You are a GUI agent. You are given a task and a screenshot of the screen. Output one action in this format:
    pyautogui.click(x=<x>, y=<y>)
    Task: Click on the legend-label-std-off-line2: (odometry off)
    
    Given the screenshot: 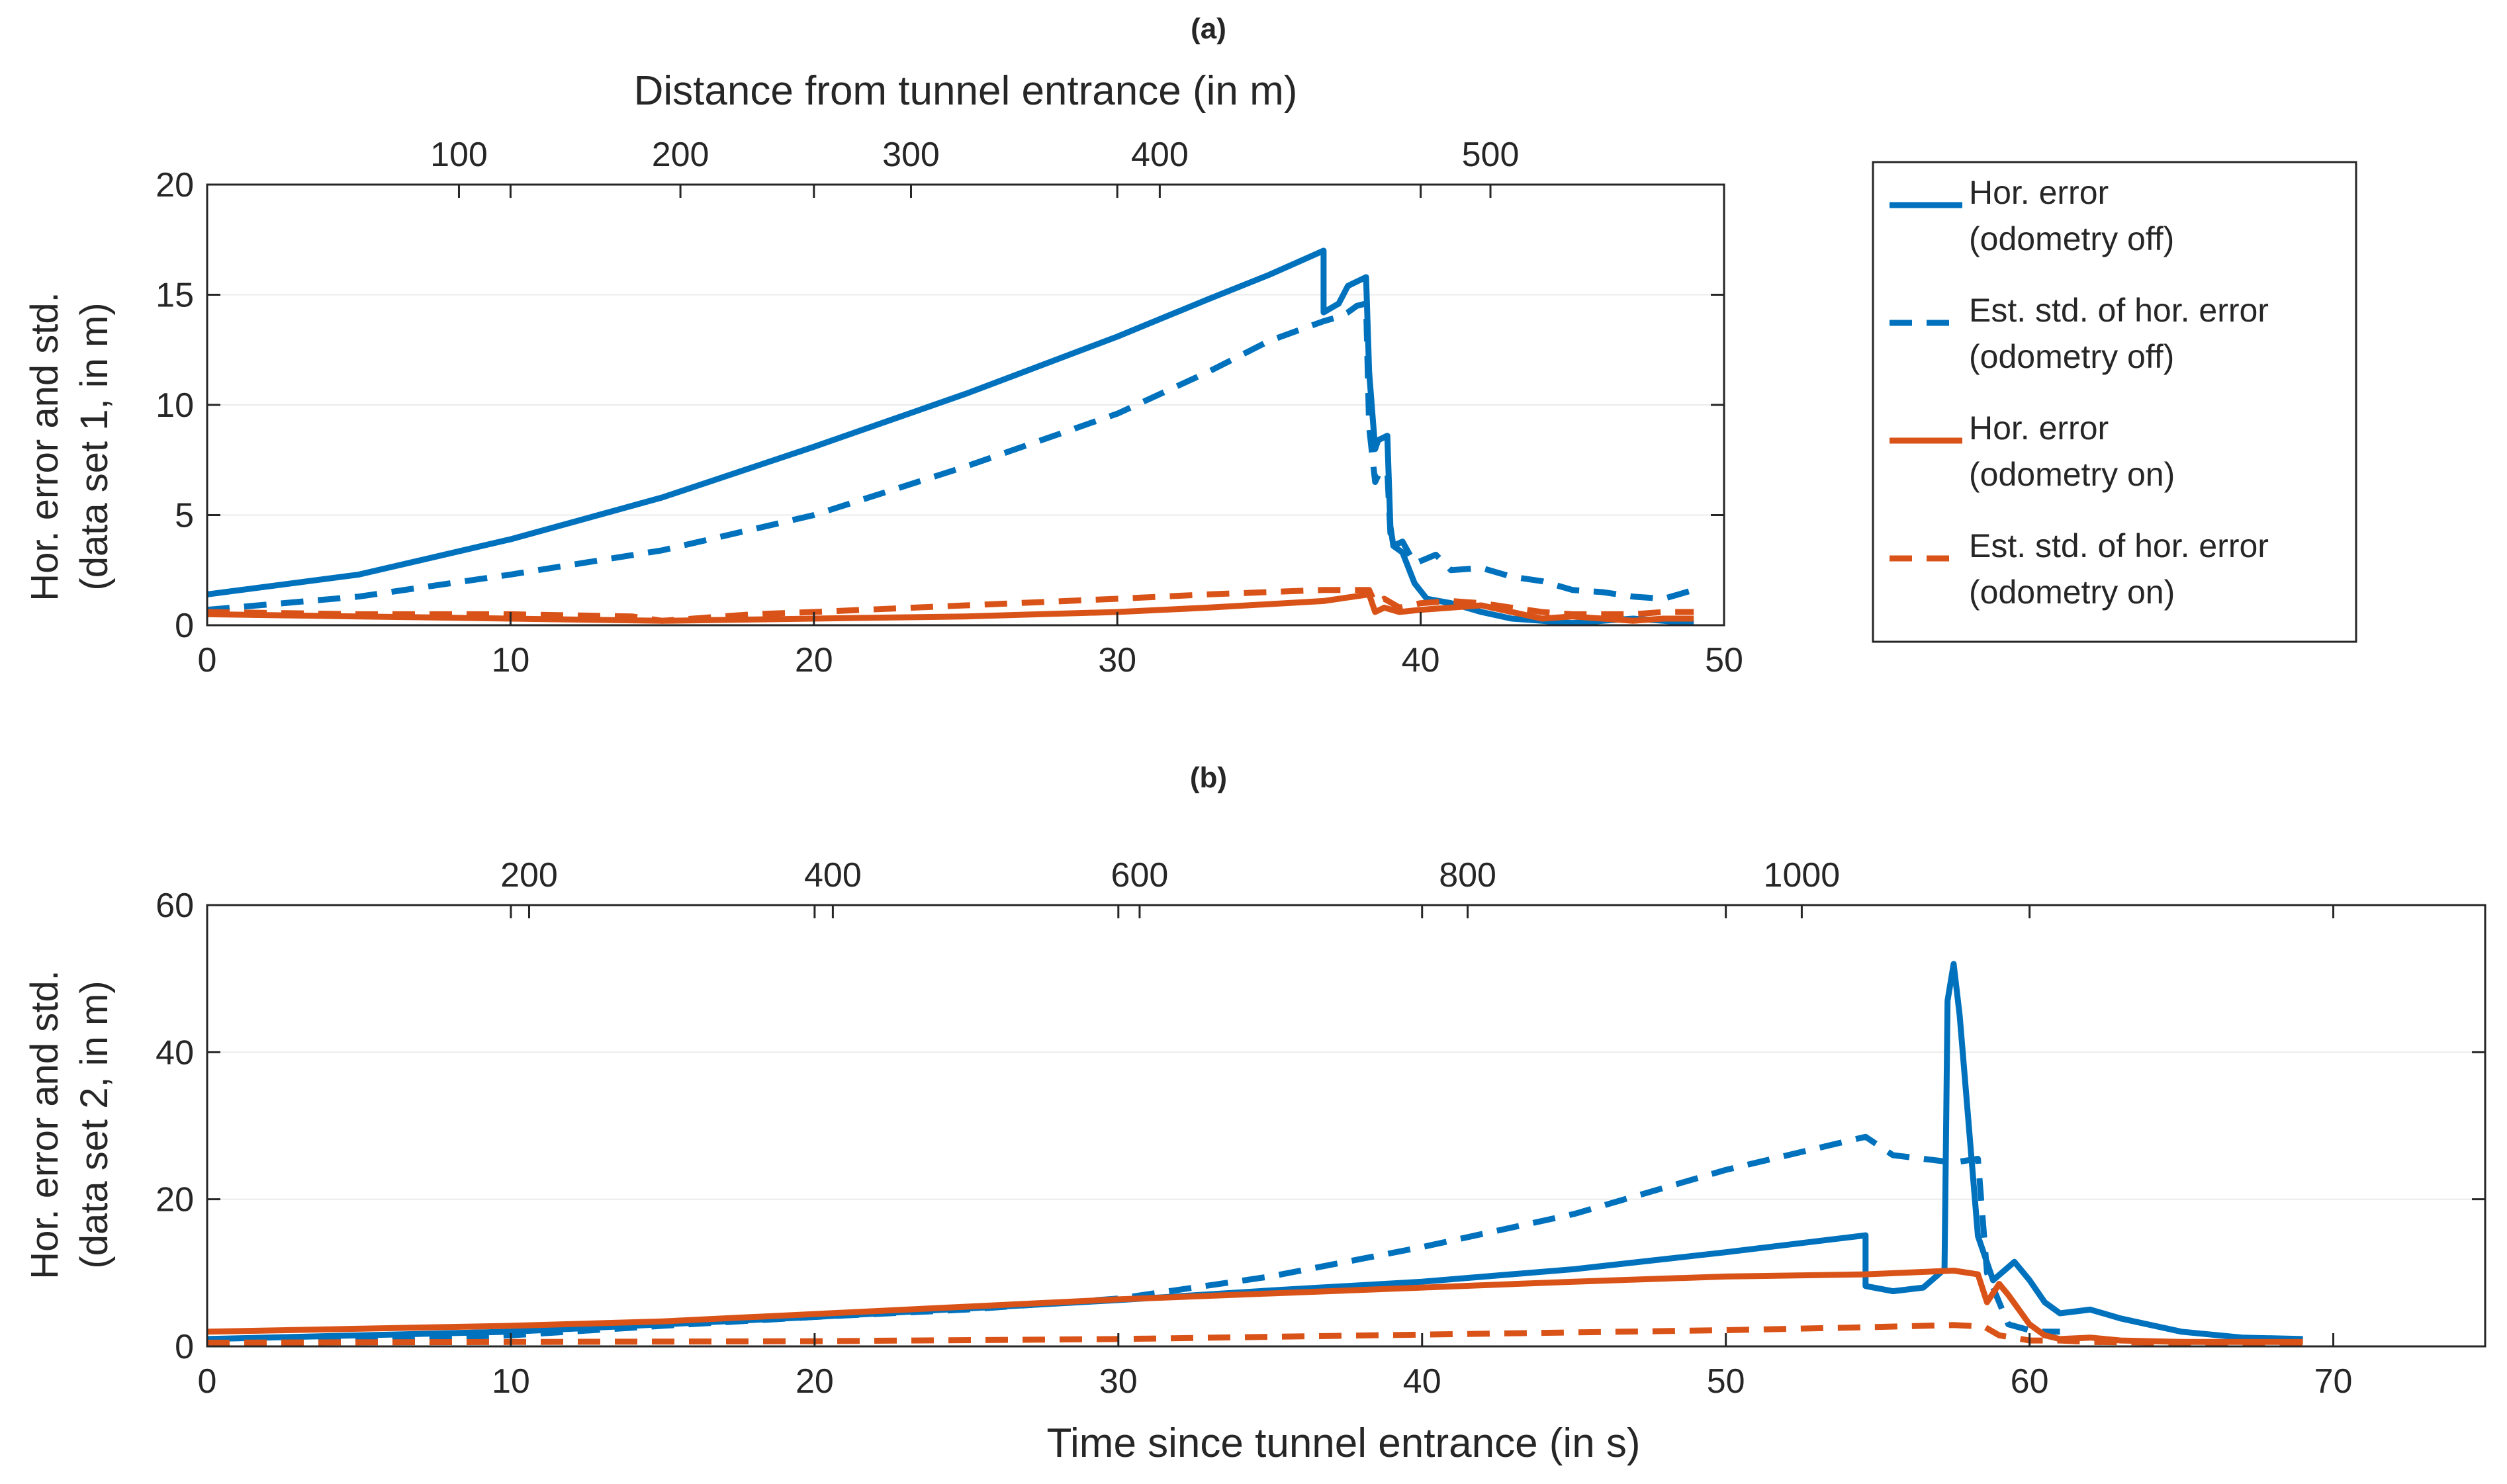 What is the action you would take?
    pyautogui.click(x=2072, y=357)
    